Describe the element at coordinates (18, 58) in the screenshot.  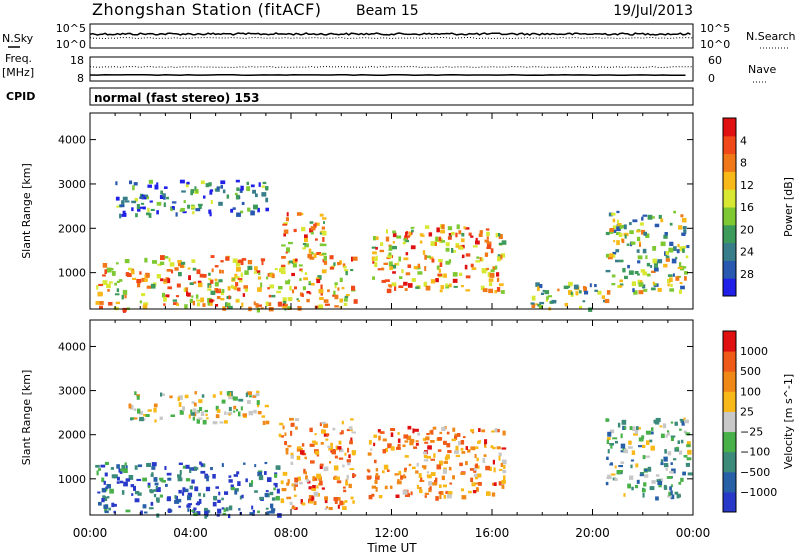
I see `freq-label: Freq.` at that location.